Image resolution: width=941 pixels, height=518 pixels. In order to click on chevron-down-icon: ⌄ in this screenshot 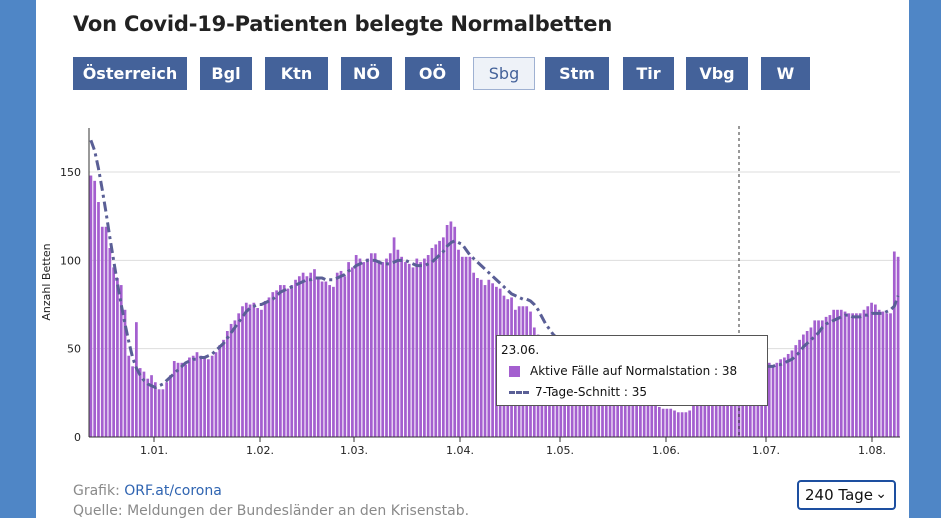, I will do `click(881, 494)`.